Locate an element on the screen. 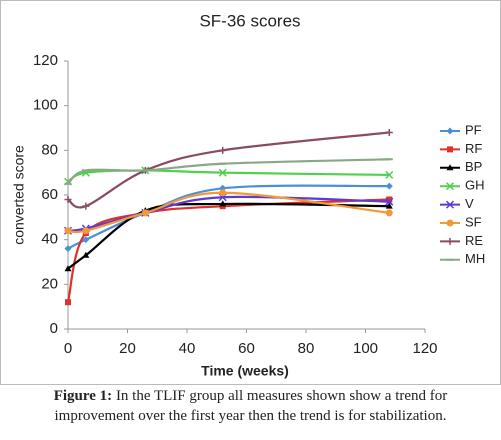 This screenshot has height=440, width=501. y-tick-label: 120 is located at coordinates (45, 60).